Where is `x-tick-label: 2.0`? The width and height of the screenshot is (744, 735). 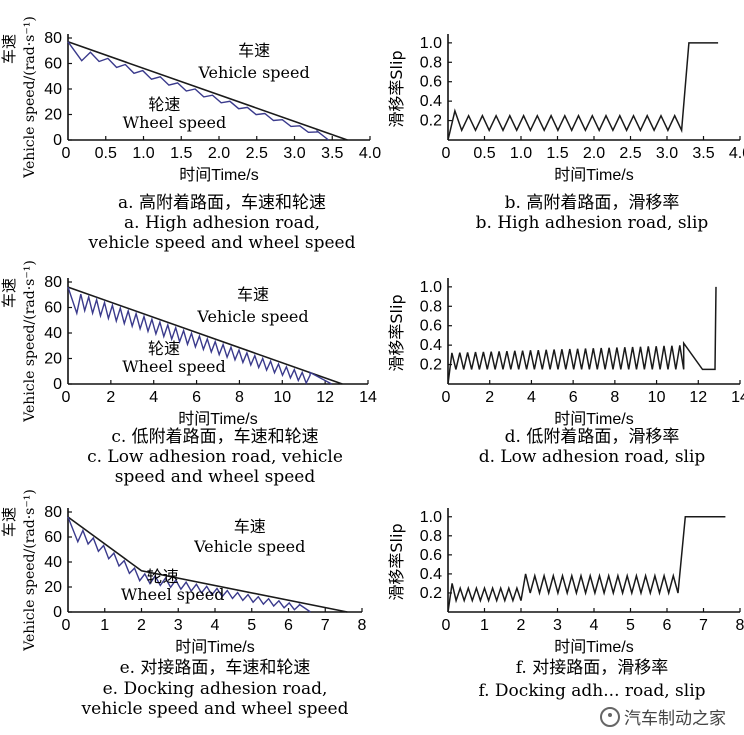 x-tick-label: 2.0 is located at coordinates (594, 153).